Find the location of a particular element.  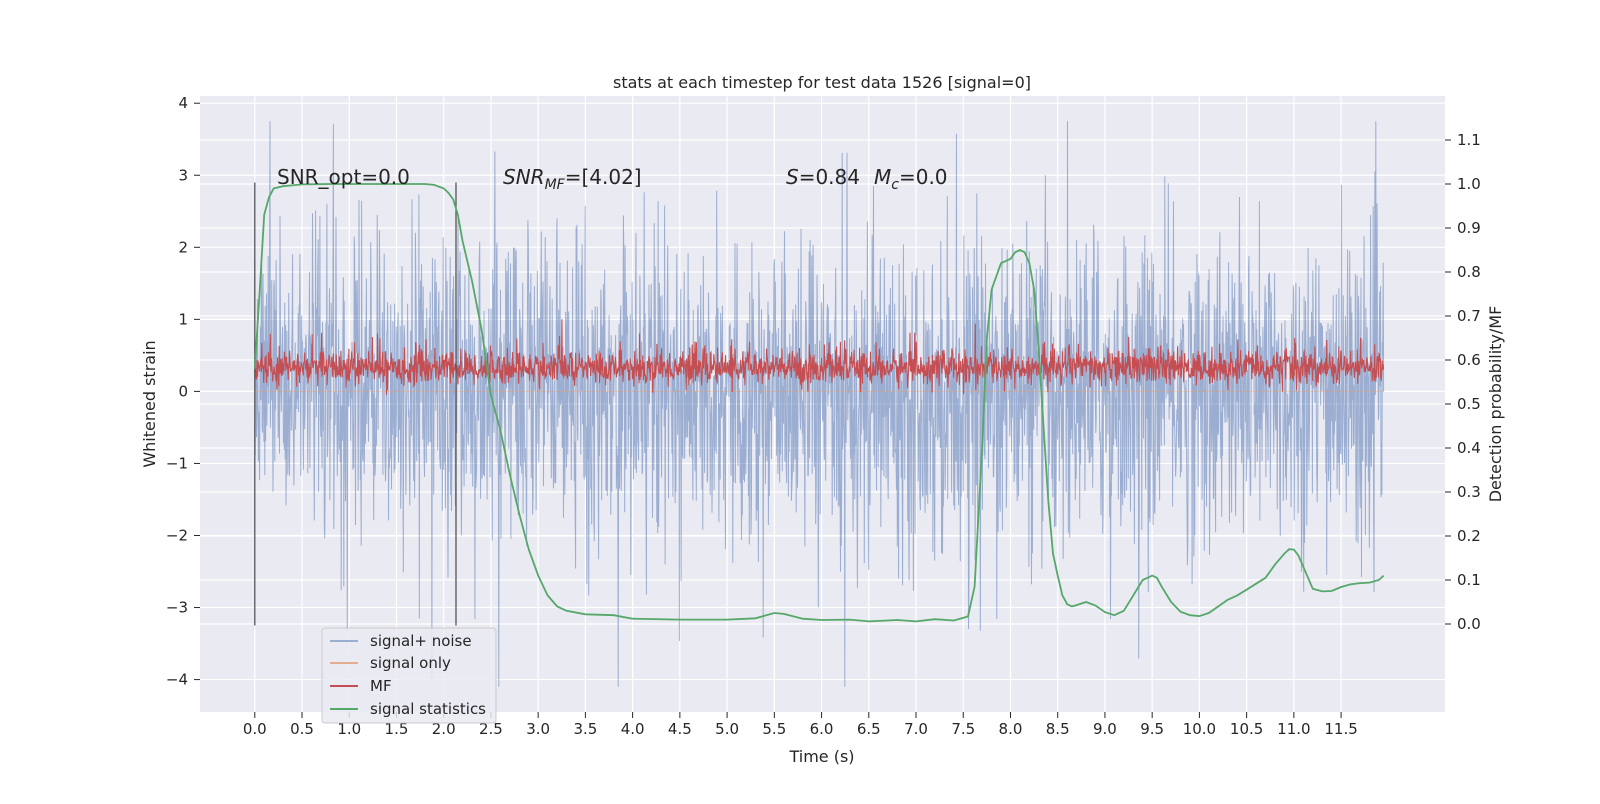

x-tick-label: 7.0 is located at coordinates (916, 729).